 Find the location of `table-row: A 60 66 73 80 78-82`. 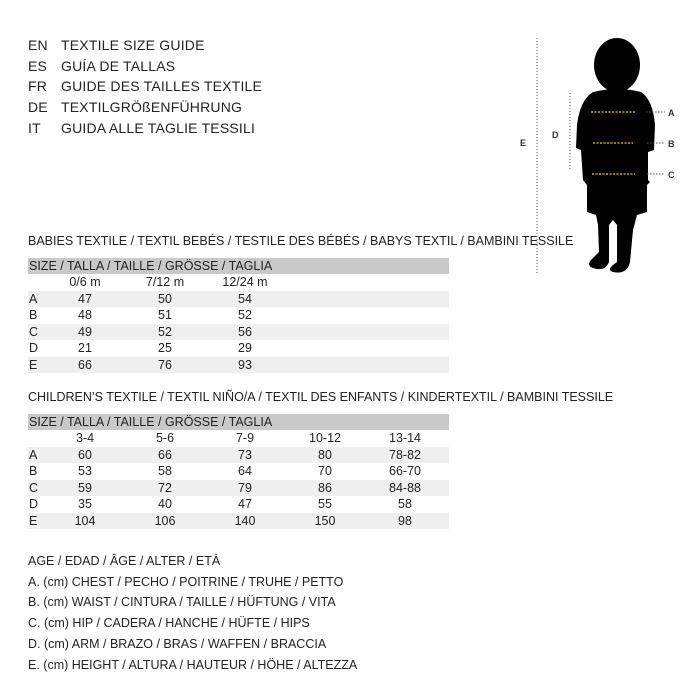

table-row: A 60 66 73 80 78-82 is located at coordinates (238, 454).